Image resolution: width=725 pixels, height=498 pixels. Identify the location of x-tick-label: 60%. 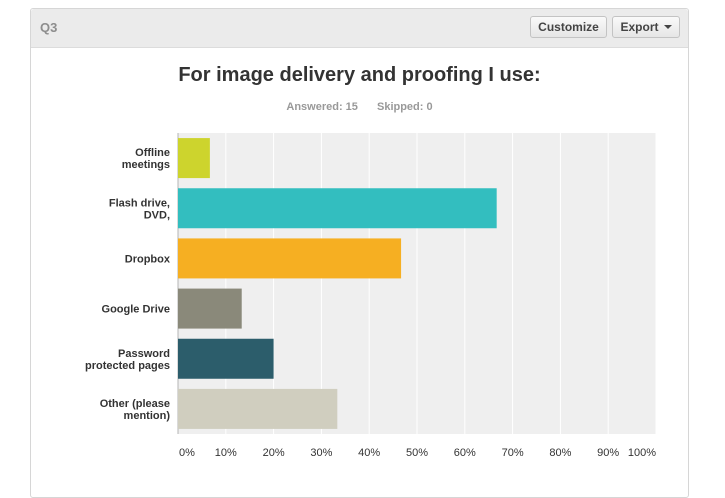
(465, 453).